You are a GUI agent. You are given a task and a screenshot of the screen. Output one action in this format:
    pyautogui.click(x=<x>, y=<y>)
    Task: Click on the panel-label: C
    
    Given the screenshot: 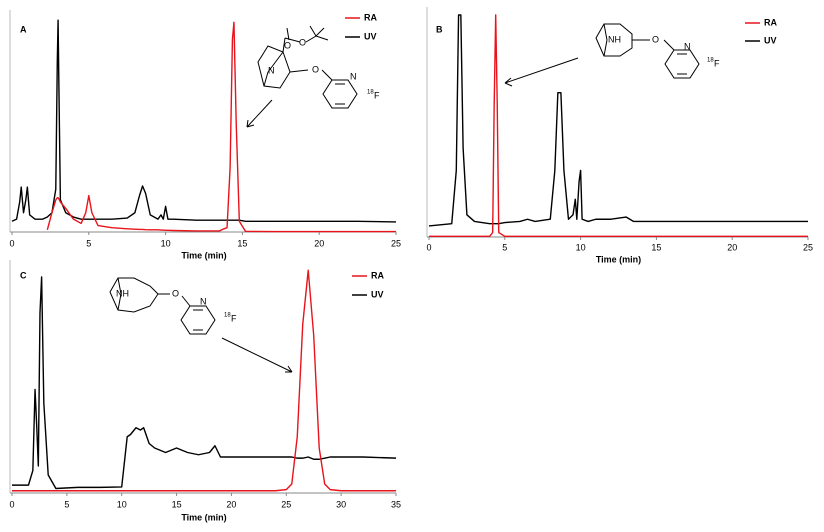 What is the action you would take?
    pyautogui.click(x=23, y=275)
    